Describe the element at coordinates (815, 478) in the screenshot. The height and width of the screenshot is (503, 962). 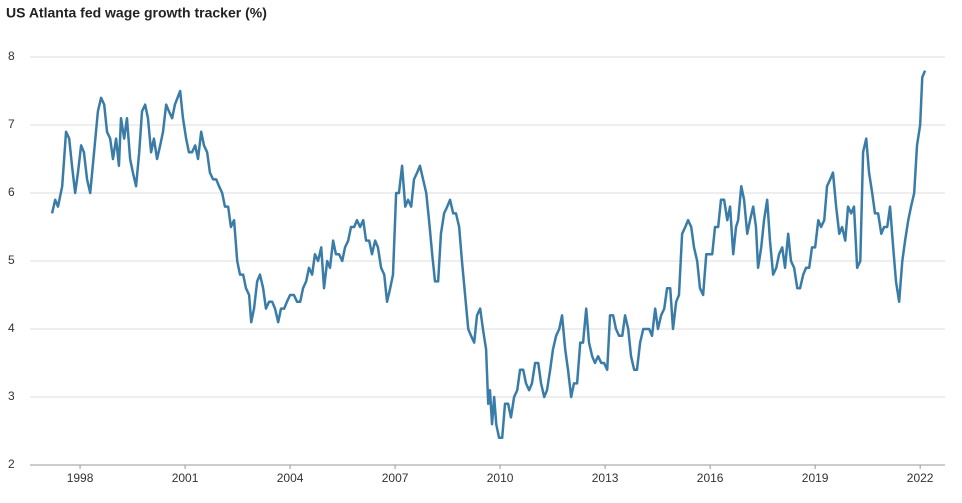
I see `x-tick-label: 2019` at that location.